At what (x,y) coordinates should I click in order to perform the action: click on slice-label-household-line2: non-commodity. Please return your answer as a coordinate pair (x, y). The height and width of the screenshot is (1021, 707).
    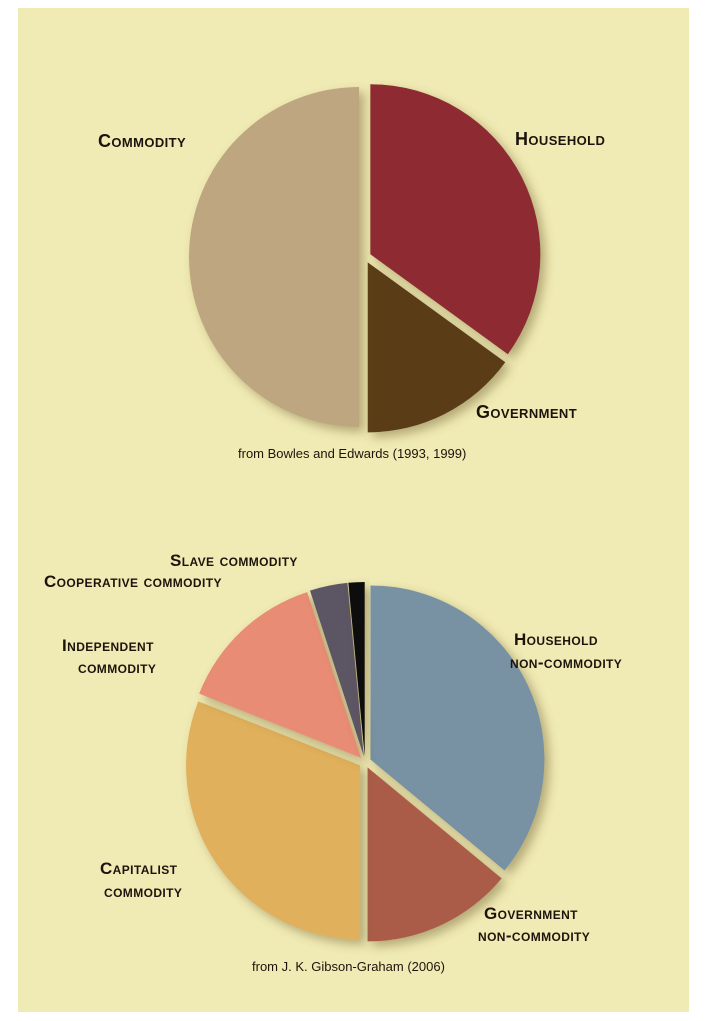
    Looking at the image, I should click on (566, 662).